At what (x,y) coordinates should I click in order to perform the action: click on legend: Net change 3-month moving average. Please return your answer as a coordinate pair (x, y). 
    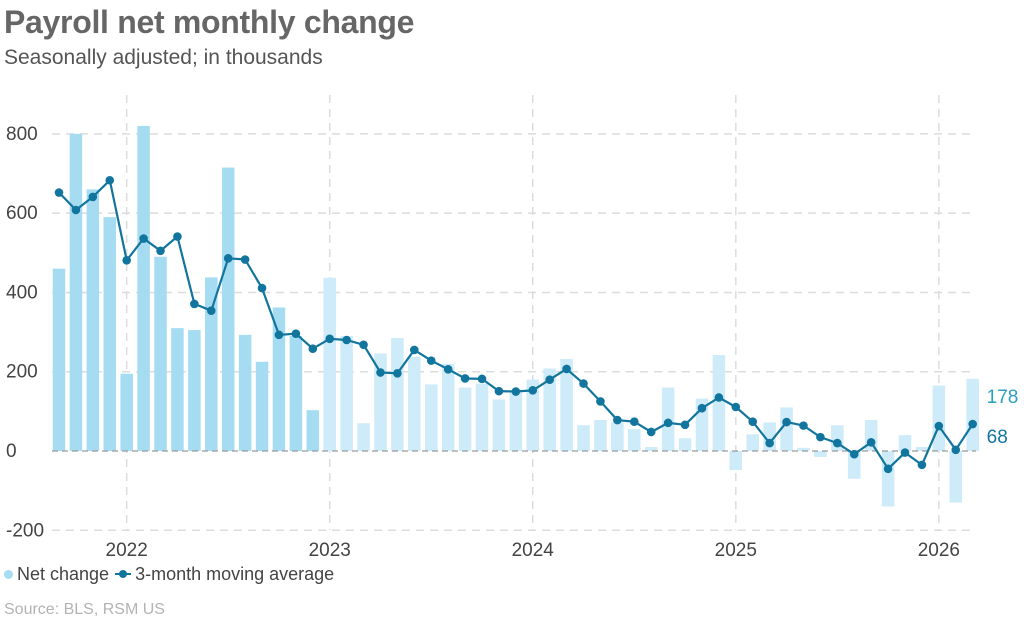
    Looking at the image, I should click on (169, 574).